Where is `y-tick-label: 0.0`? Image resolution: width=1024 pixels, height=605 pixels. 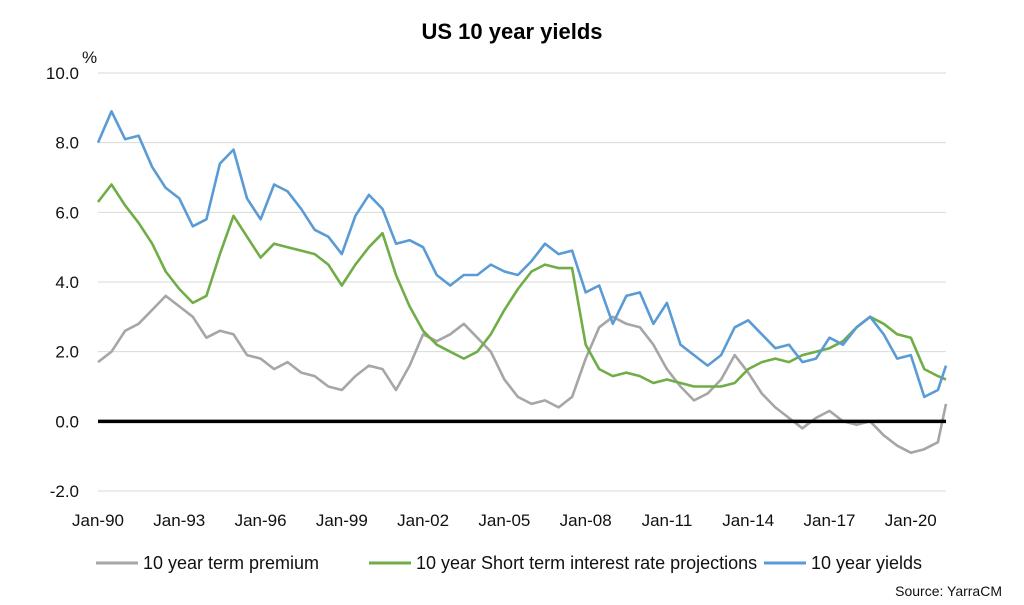 y-tick-label: 0.0 is located at coordinates (67, 421).